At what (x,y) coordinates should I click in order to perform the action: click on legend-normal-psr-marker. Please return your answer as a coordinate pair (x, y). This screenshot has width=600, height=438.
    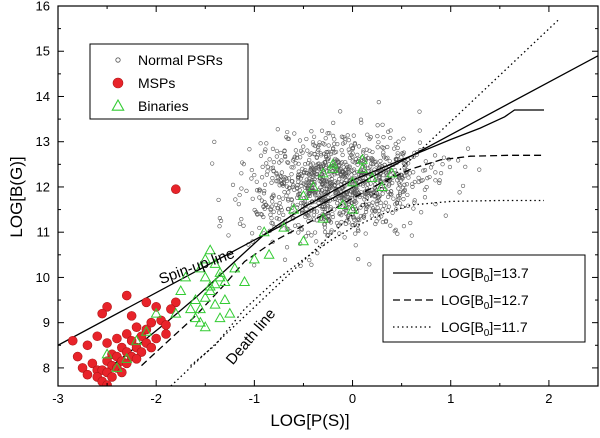
    Looking at the image, I should click on (118, 60).